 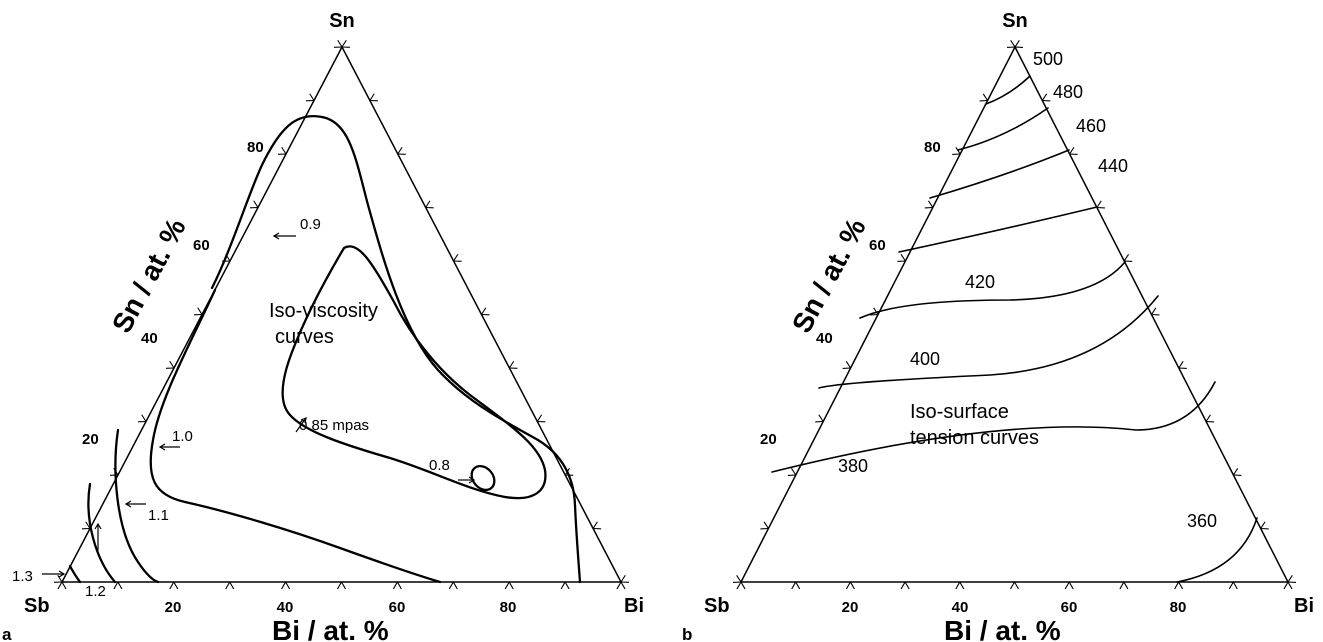 I want to click on panel-b-annotation-line1: Iso-surface, so click(x=959, y=412).